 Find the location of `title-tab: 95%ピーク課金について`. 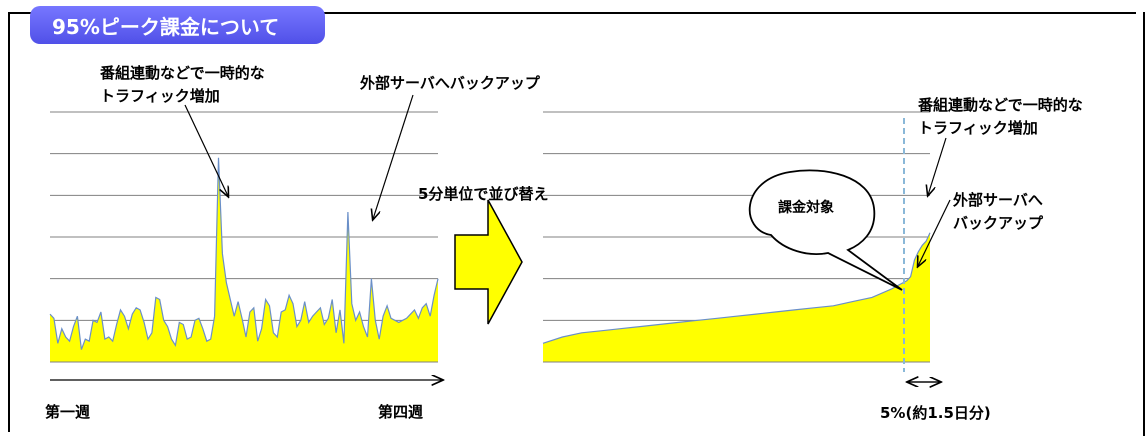

title-tab: 95%ピーク課金について is located at coordinates (177, 25).